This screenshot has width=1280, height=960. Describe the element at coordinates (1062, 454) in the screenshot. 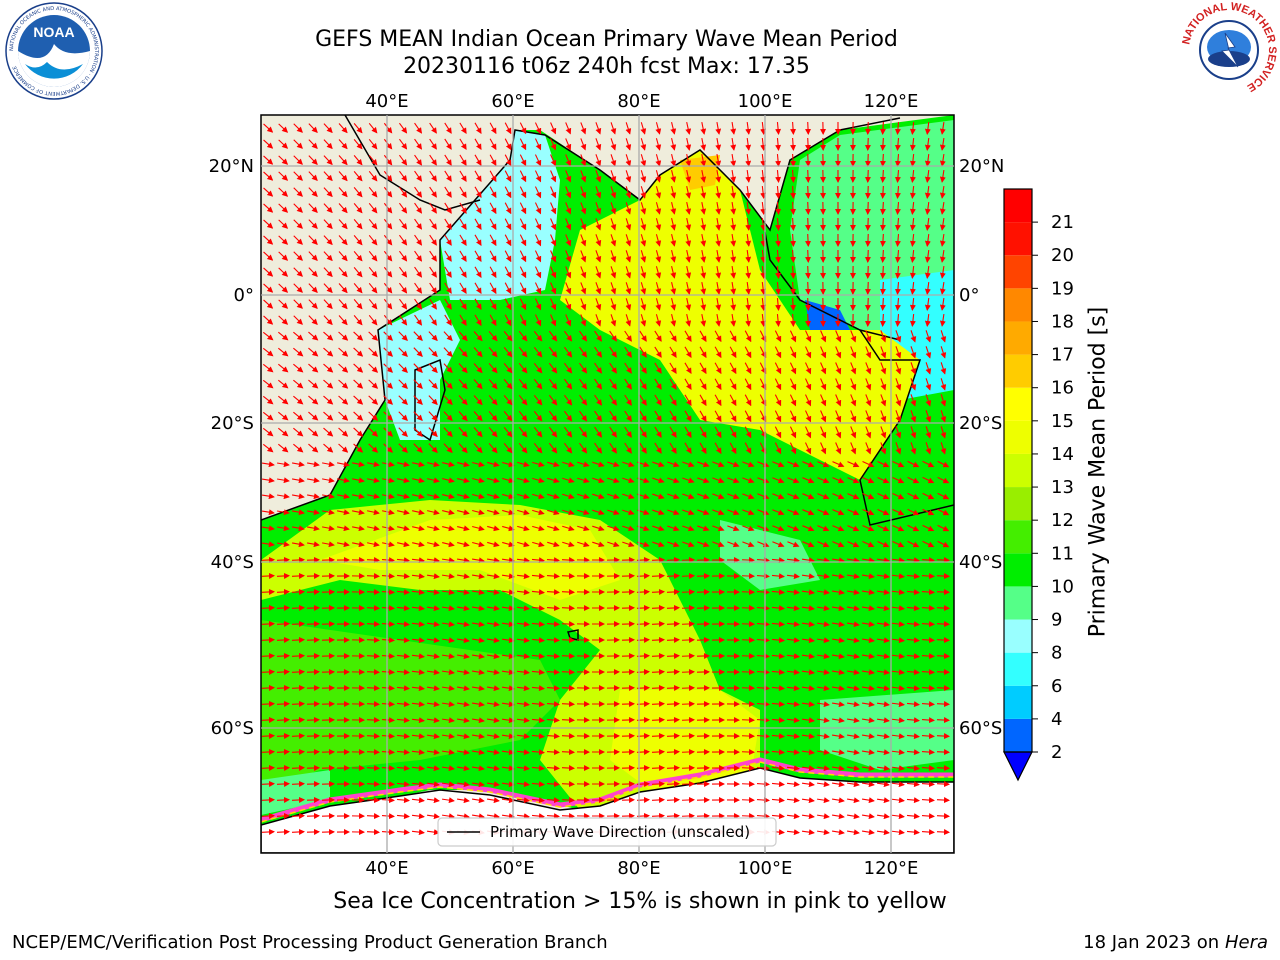

I see `colorbar-tick-label: 14` at that location.